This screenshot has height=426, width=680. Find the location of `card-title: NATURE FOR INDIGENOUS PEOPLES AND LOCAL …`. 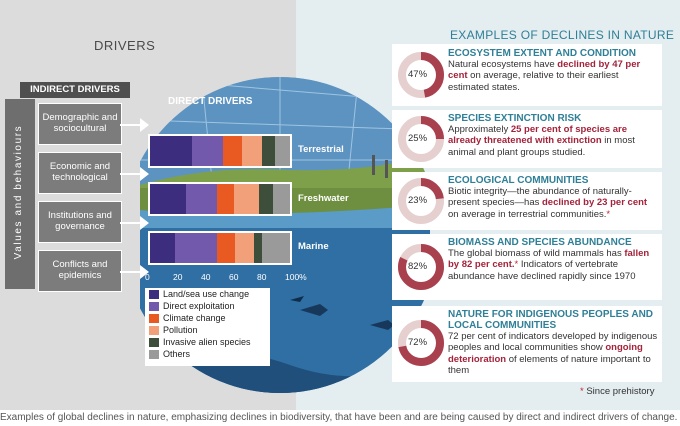

card-title: NATURE FOR INDIGENOUS PEOPLES AND LOCAL … is located at coordinates (551, 320).